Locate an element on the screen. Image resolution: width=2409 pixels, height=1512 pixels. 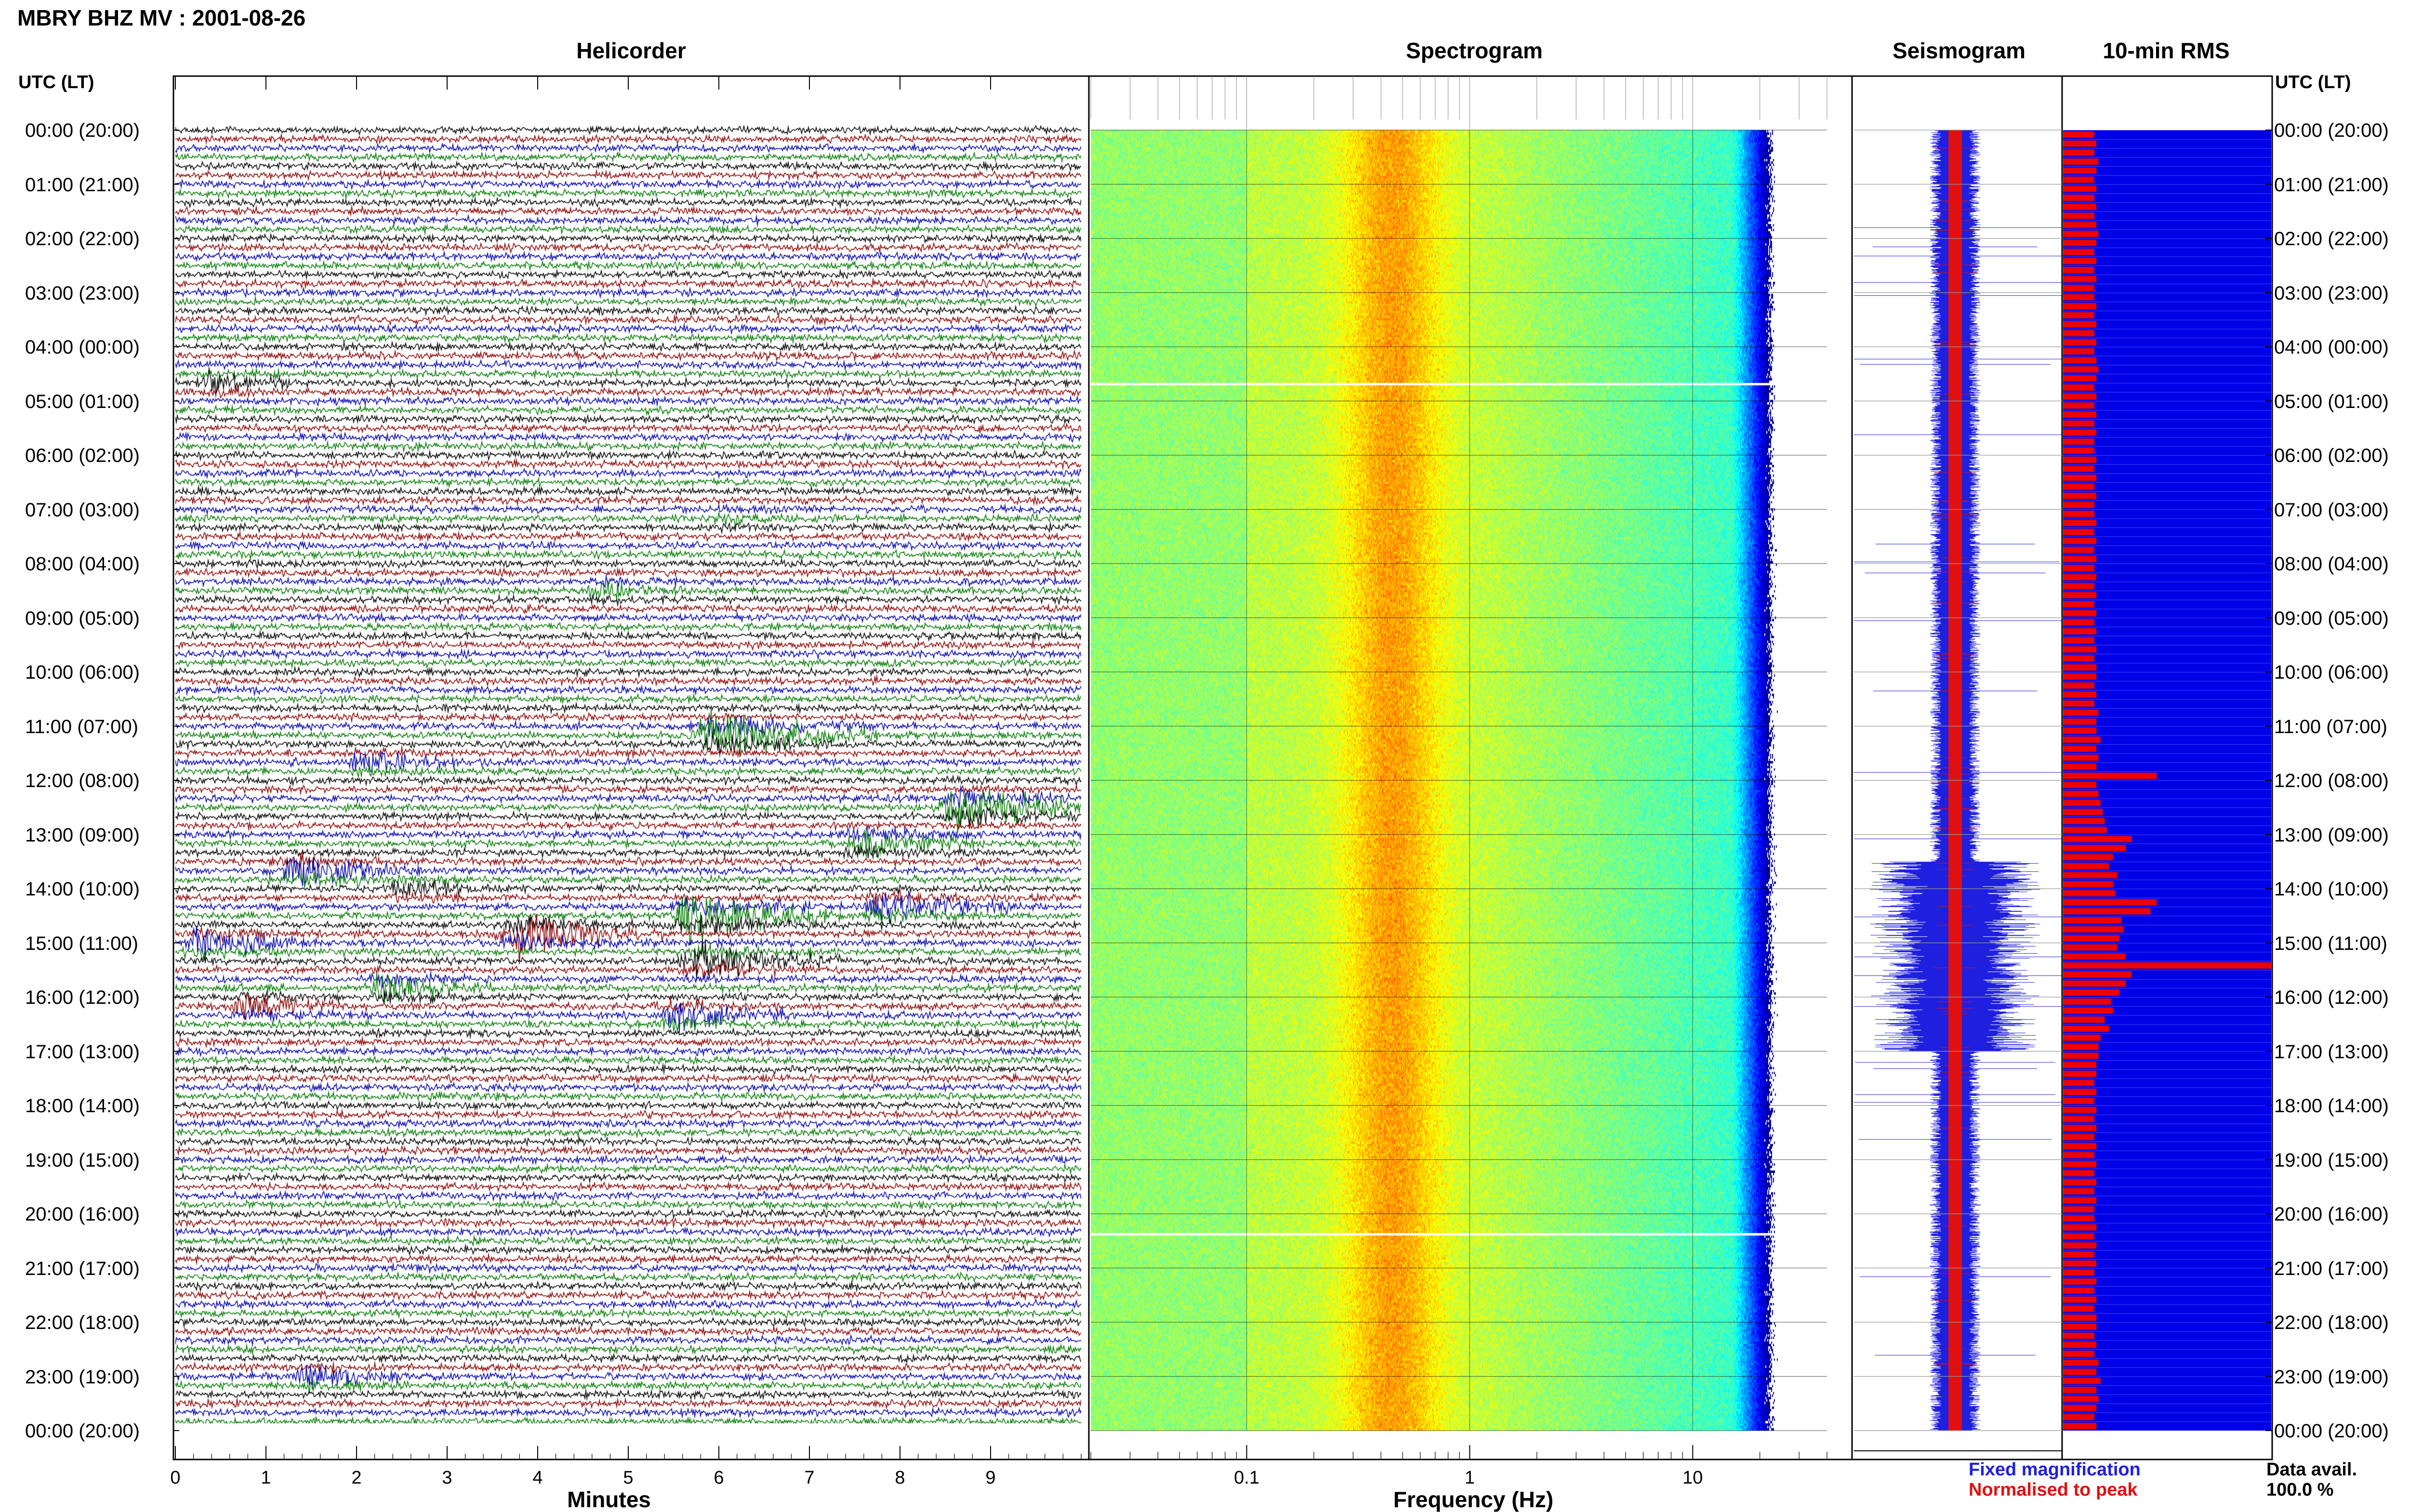
figure-title: MBRY BHZ MV : 2001-08-26 is located at coordinates (161, 17).